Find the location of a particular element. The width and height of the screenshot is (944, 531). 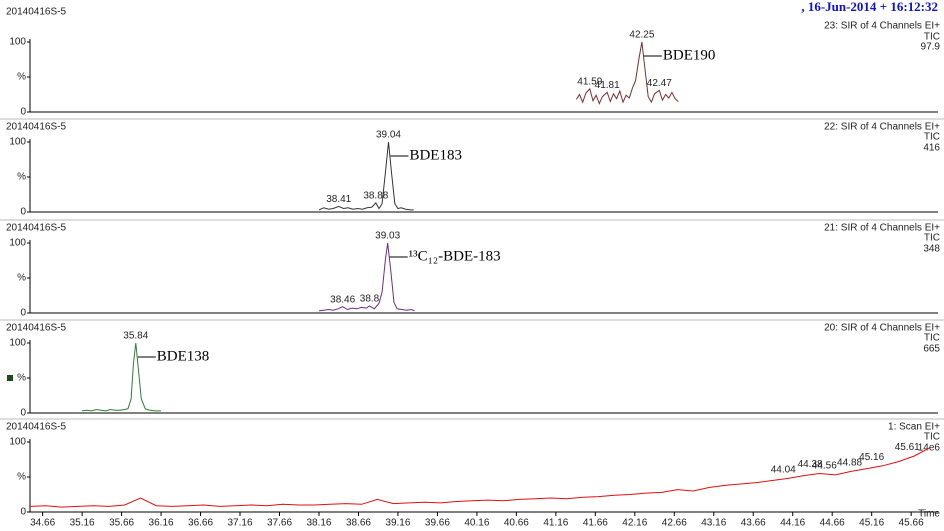

peak-label: 41.81 is located at coordinates (607, 85).